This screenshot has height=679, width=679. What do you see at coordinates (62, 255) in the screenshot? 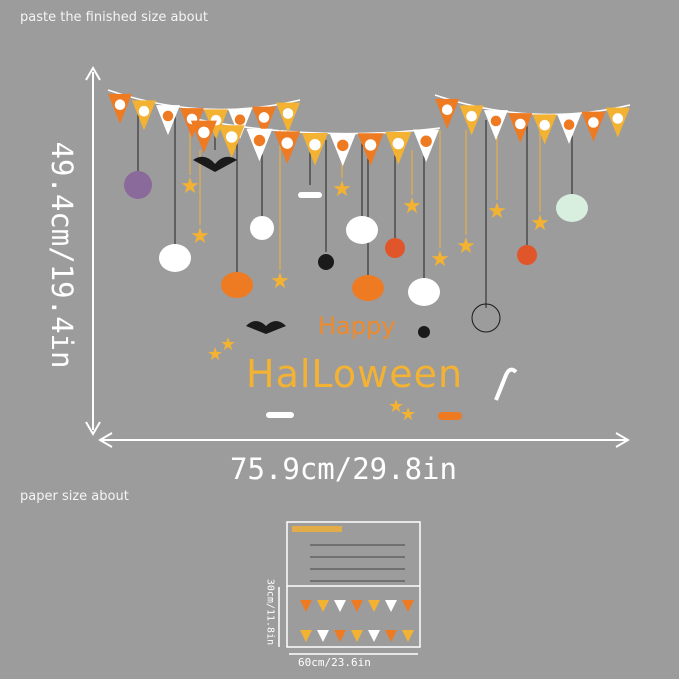
I see `height-dimension-label: 49.4cm/19.4in` at bounding box center [62, 255].